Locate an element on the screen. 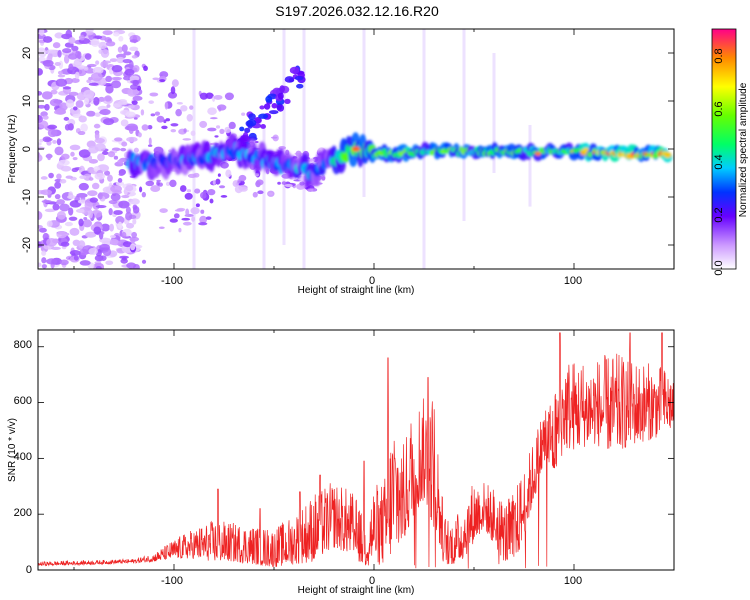 The width and height of the screenshot is (750, 600). spectrogram-ylabel: Frequency (Hz) is located at coordinates (12, 149).